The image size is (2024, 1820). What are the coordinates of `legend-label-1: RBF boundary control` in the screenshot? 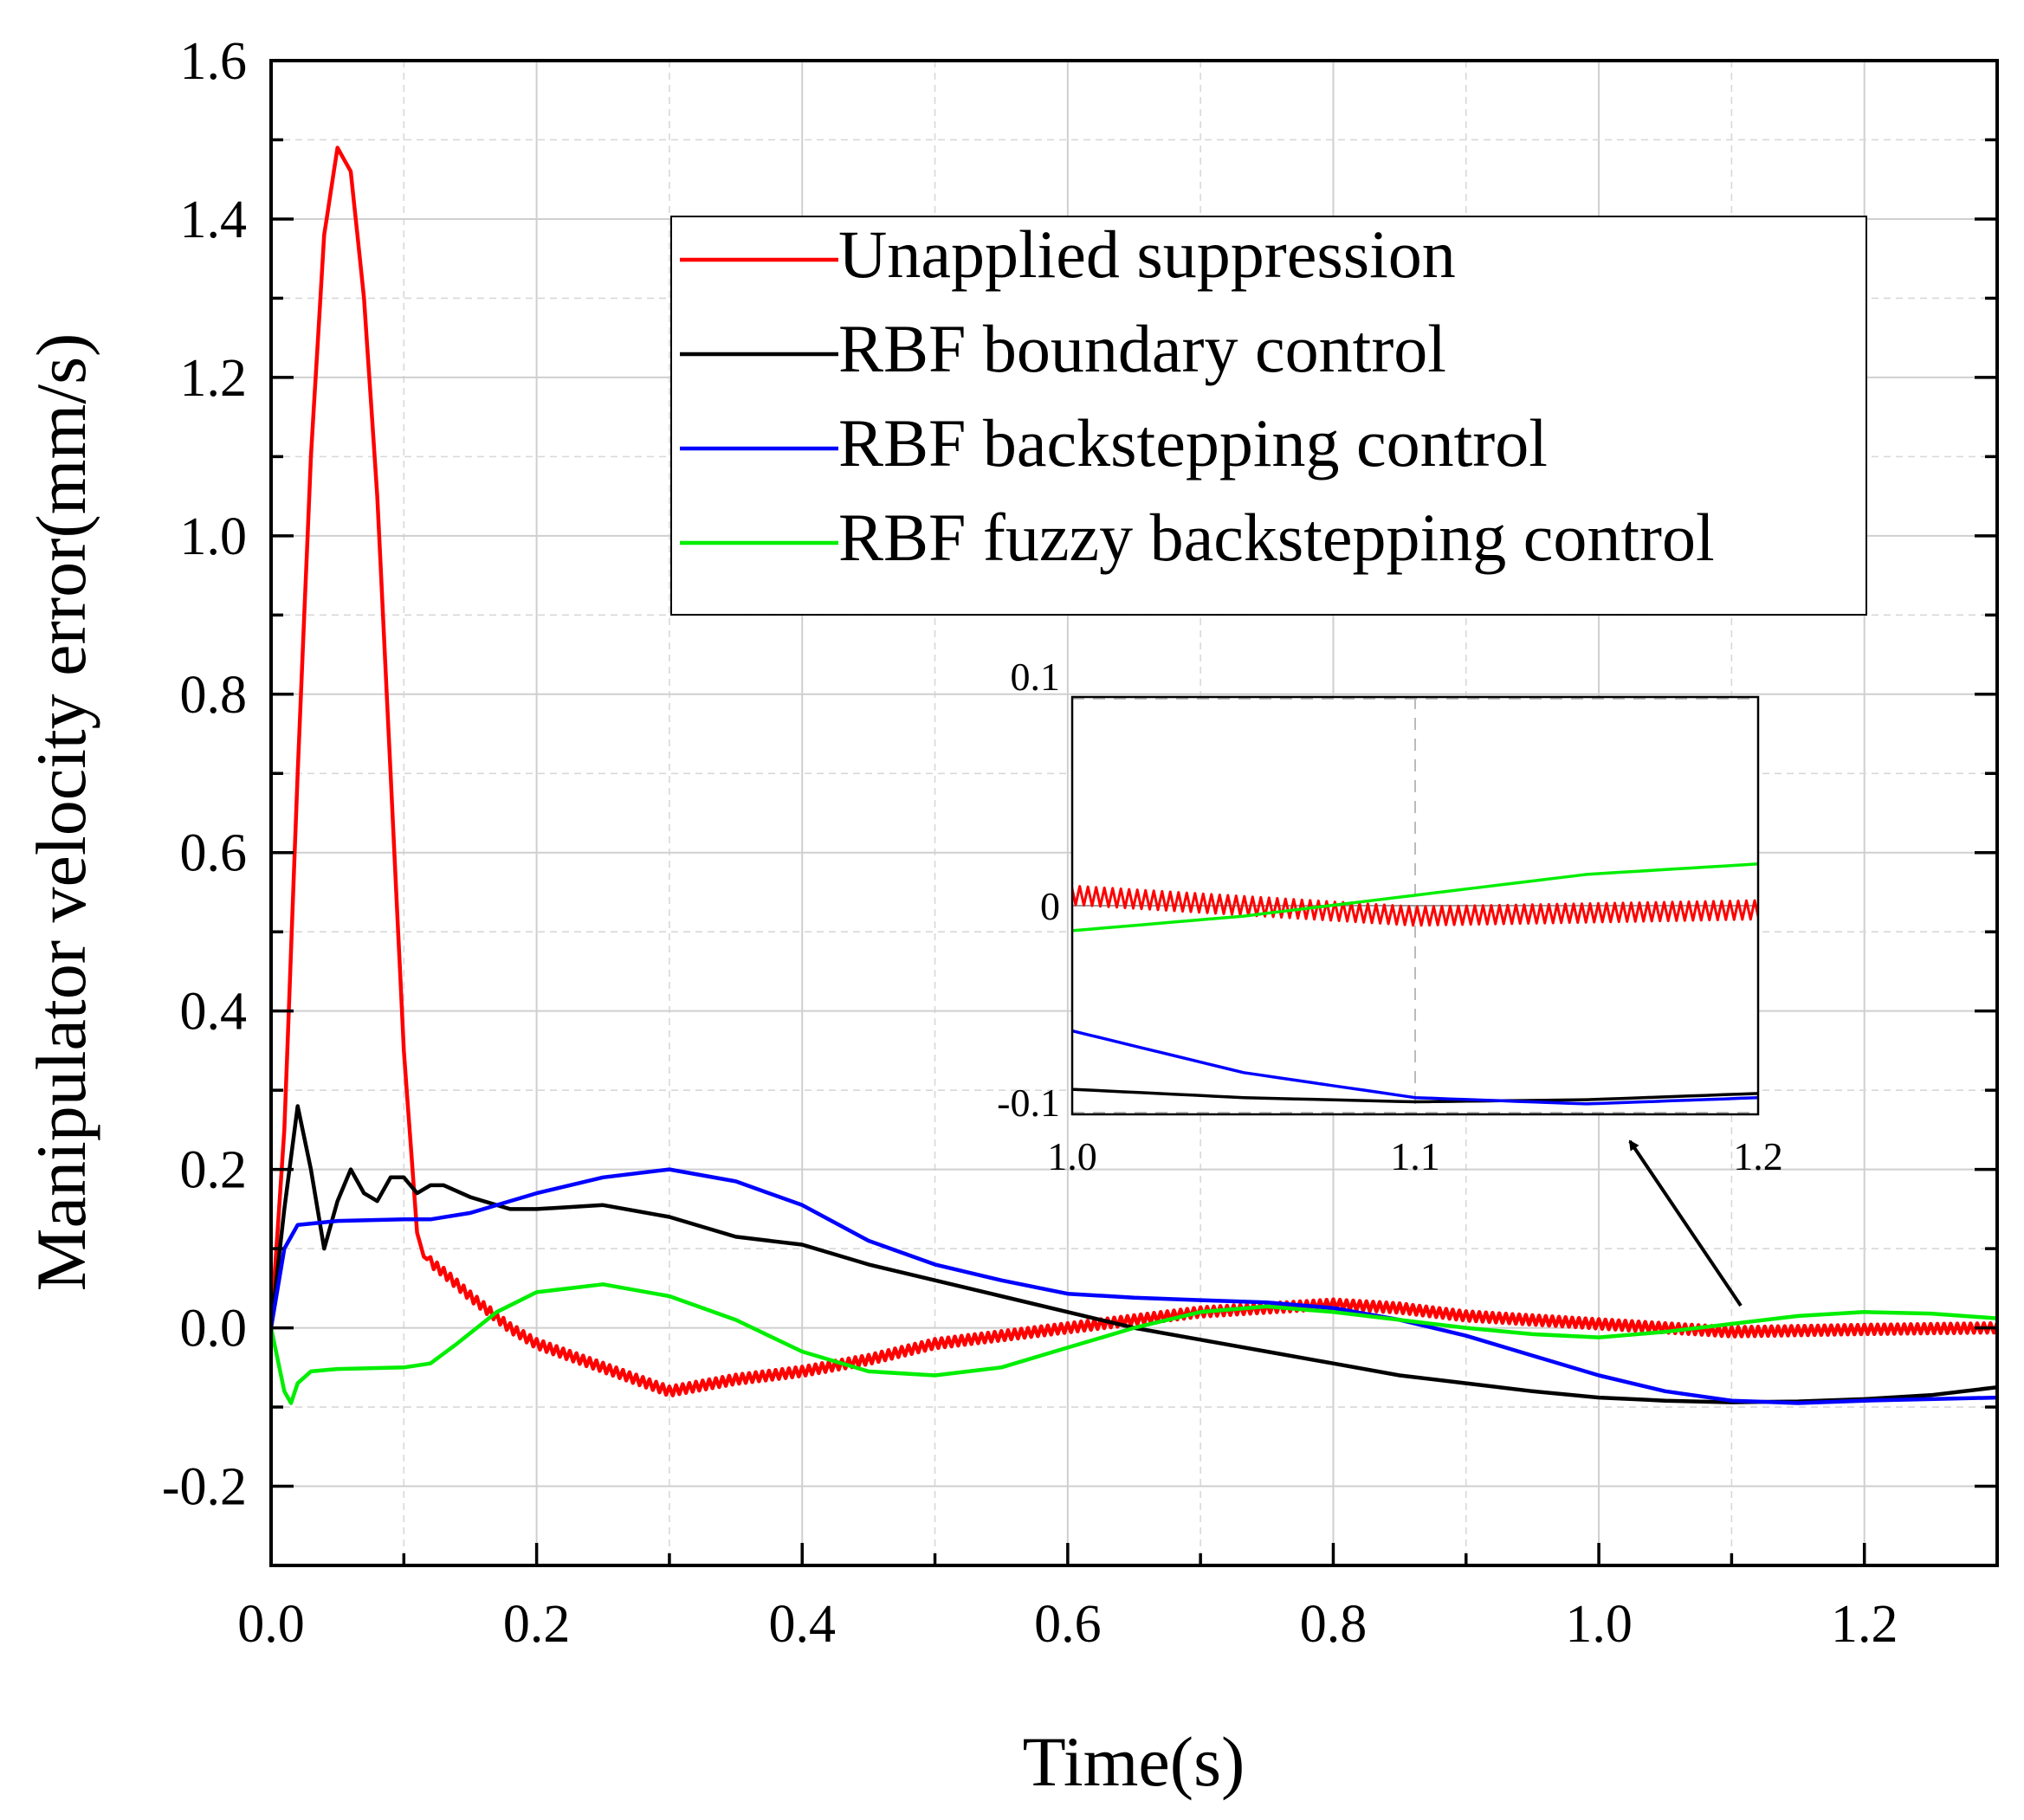 It's located at (1142, 348).